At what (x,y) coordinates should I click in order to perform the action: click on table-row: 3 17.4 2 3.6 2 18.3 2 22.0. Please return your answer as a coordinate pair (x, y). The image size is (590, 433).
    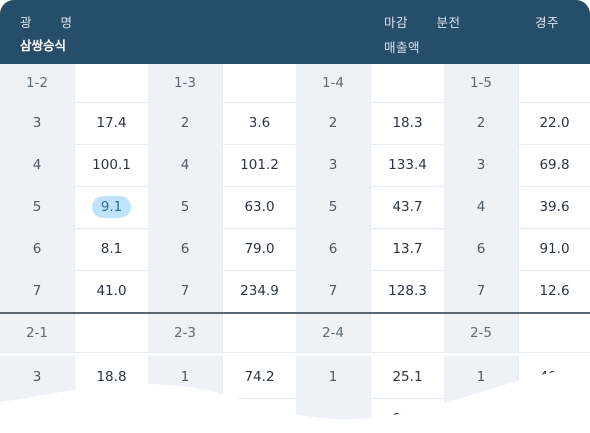
    Looking at the image, I should click on (295, 123).